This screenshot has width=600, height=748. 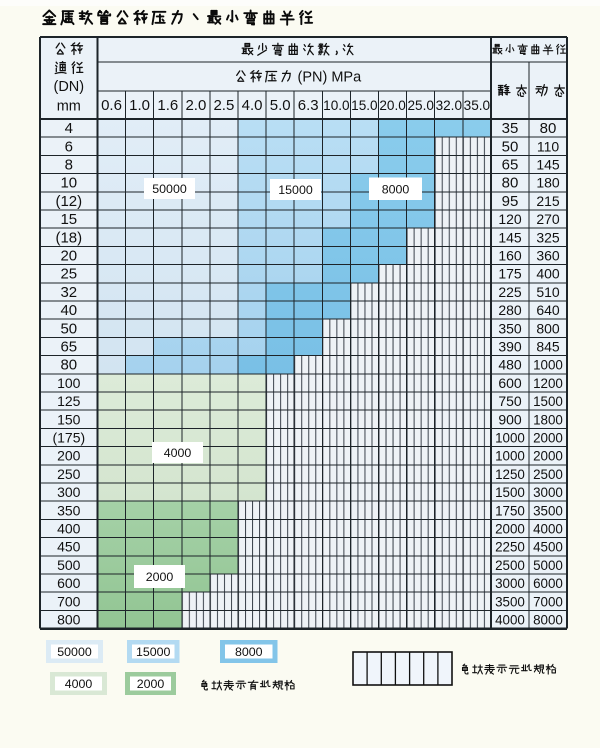 What do you see at coordinates (548, 219) in the screenshot?
I see `svg-text: 270` at bounding box center [548, 219].